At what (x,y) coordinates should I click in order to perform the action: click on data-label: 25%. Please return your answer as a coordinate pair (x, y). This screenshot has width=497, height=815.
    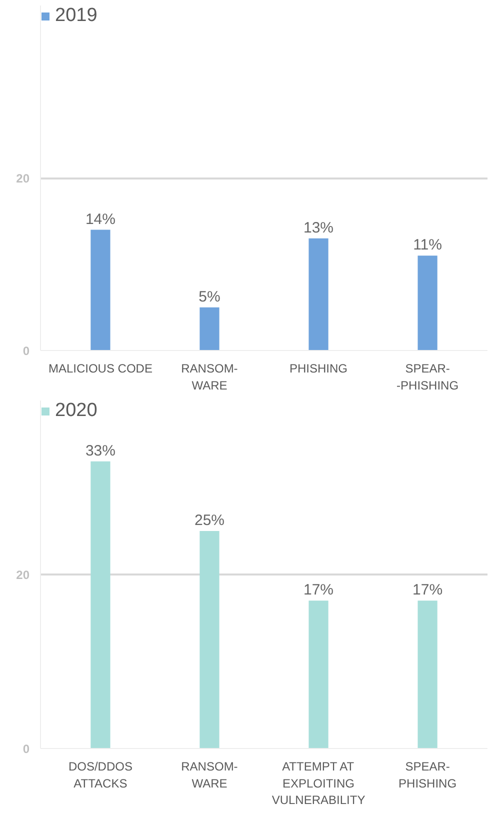
    Looking at the image, I should click on (209, 520).